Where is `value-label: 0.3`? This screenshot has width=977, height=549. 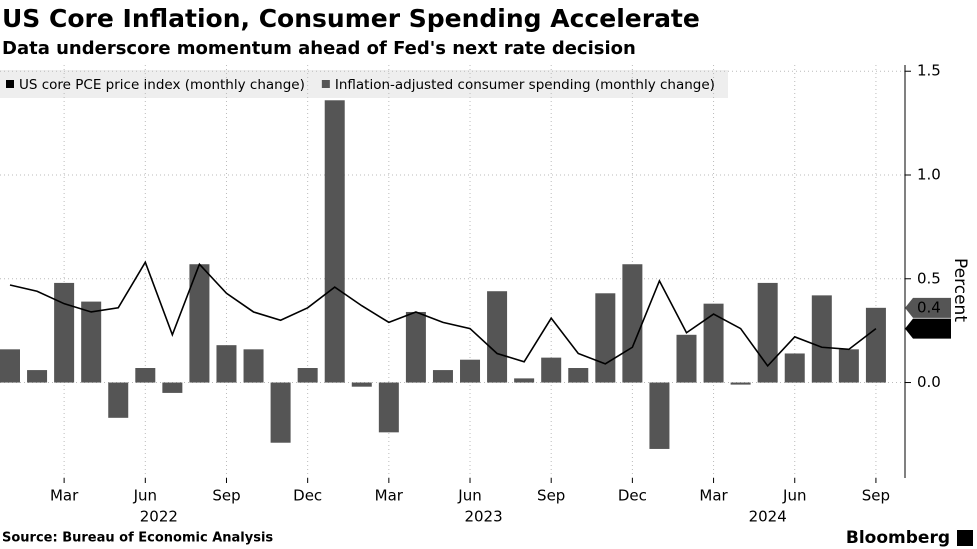
value-label: 0.3 is located at coordinates (929, 328).